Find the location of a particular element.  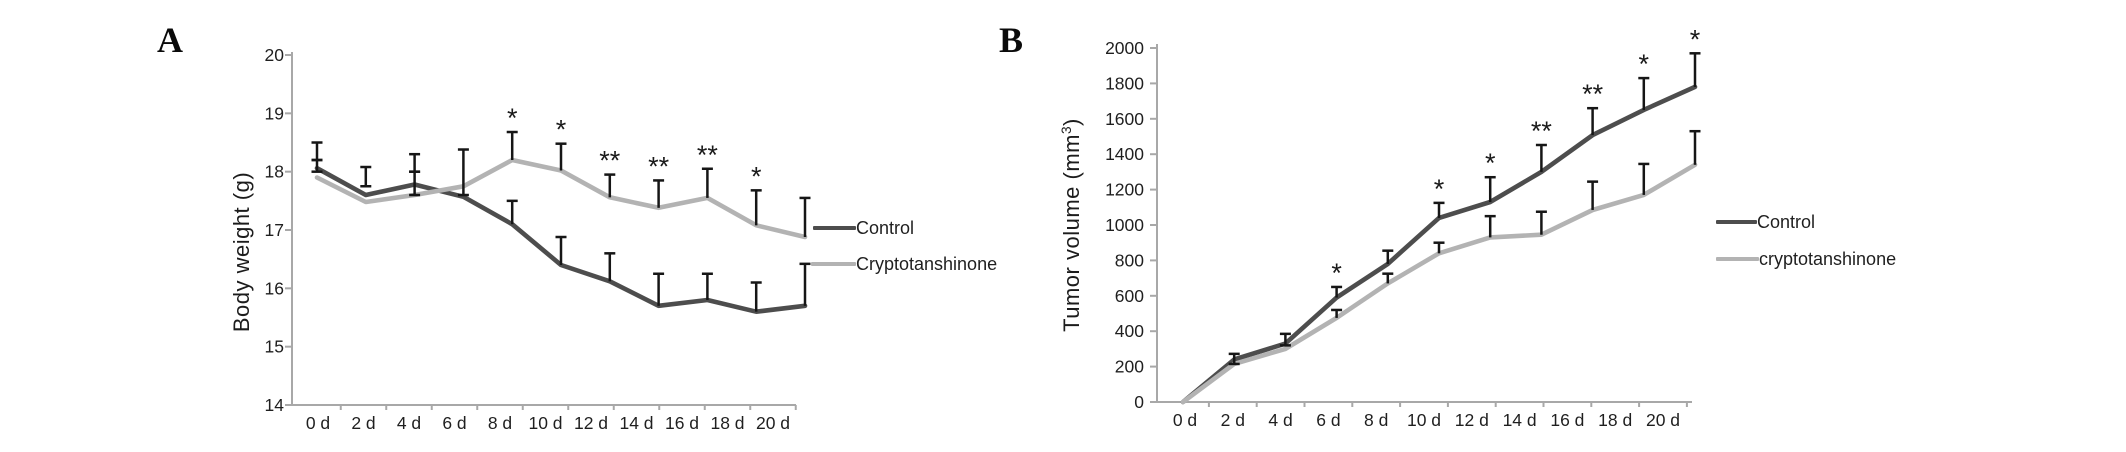

y-tick-label: 16 is located at coordinates (274, 288).